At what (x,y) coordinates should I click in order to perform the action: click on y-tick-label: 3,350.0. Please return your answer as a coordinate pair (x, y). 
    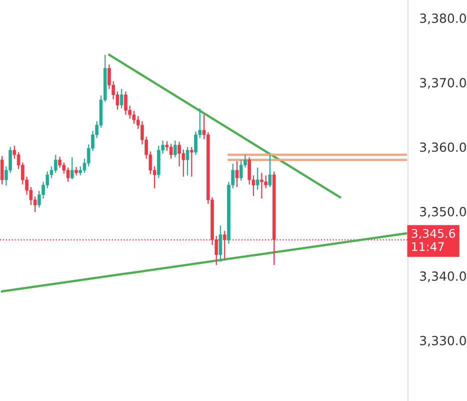
    Looking at the image, I should click on (443, 212).